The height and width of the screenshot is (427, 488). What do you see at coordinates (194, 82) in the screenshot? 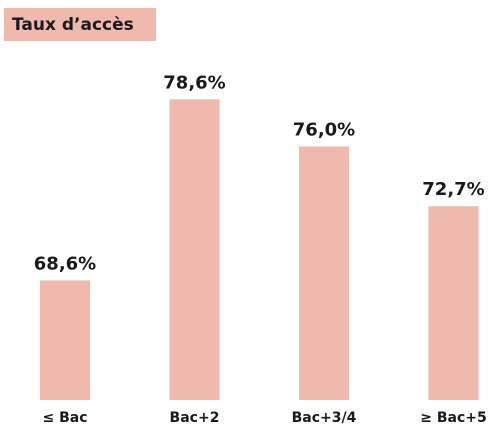
I see `value-label: 78,6%` at bounding box center [194, 82].